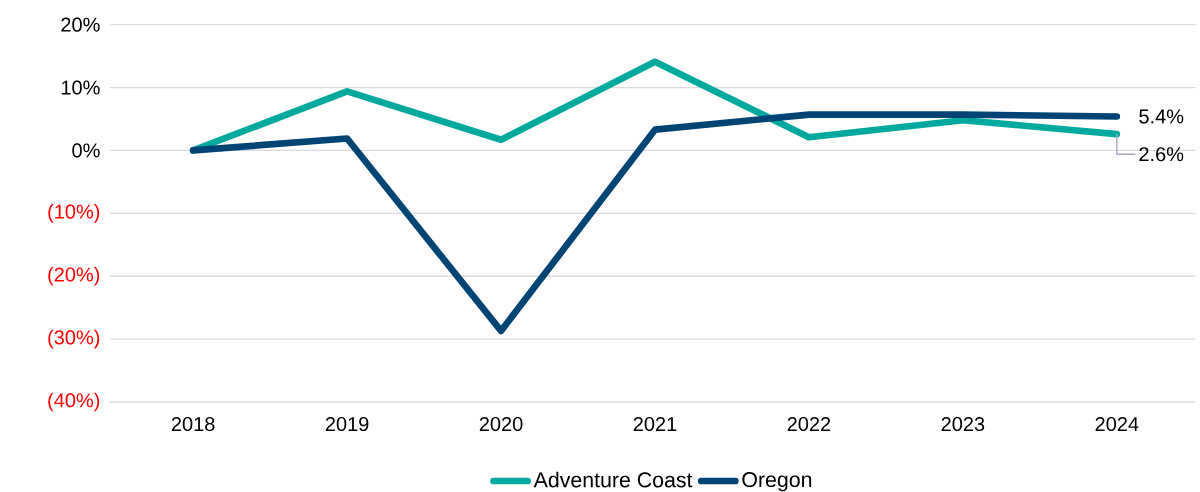 The width and height of the screenshot is (1200, 492). Describe the element at coordinates (74, 276) in the screenshot. I see `y-tick-label: (20%)` at that location.